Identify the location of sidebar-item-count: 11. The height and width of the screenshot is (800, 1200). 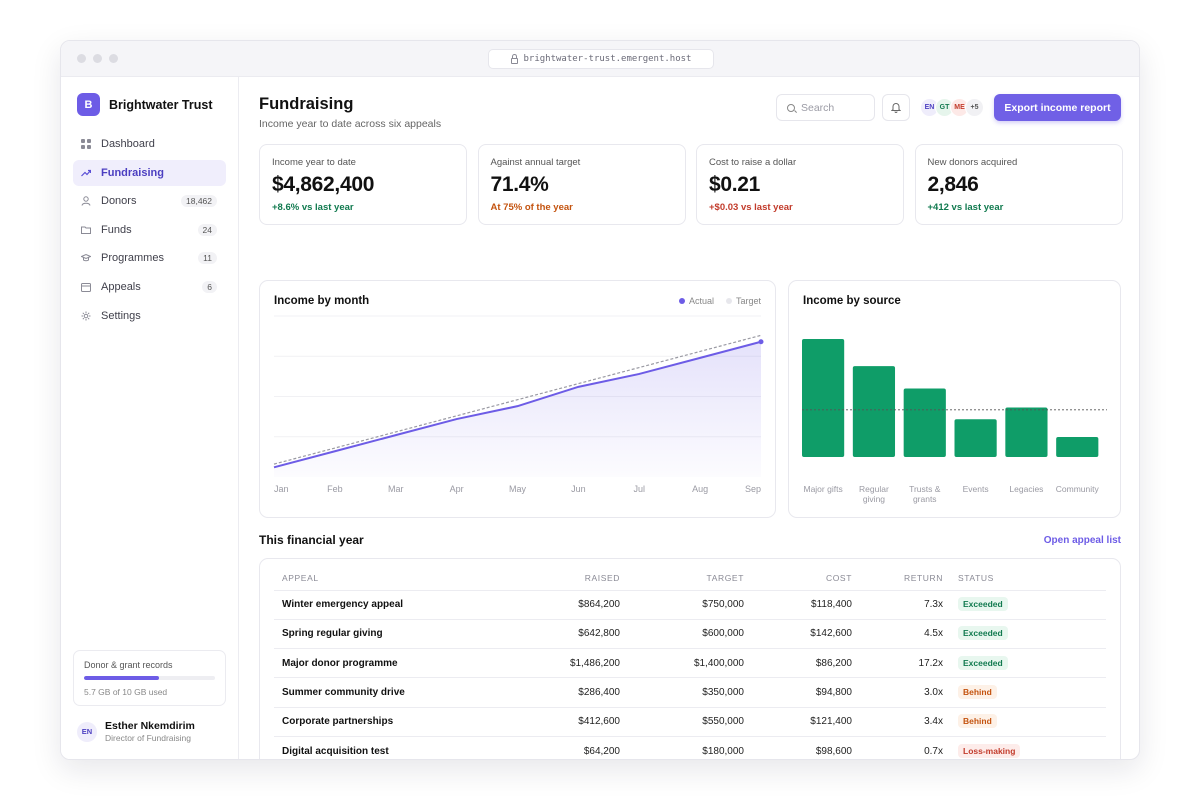
(207, 258).